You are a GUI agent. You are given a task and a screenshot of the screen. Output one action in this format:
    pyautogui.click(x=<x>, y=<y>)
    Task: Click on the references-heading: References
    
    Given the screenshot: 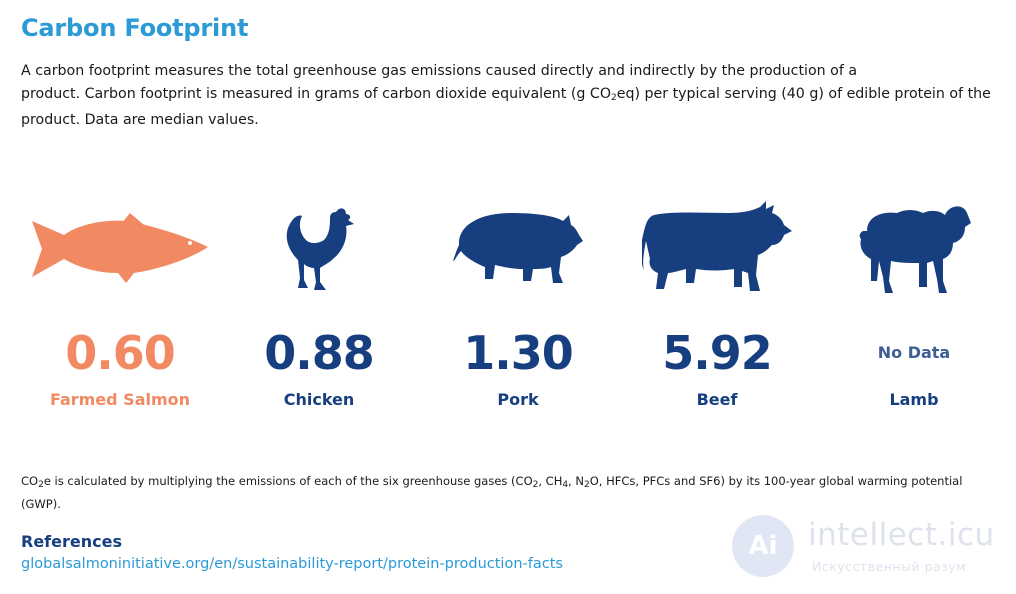 What is the action you would take?
    pyautogui.click(x=71, y=541)
    